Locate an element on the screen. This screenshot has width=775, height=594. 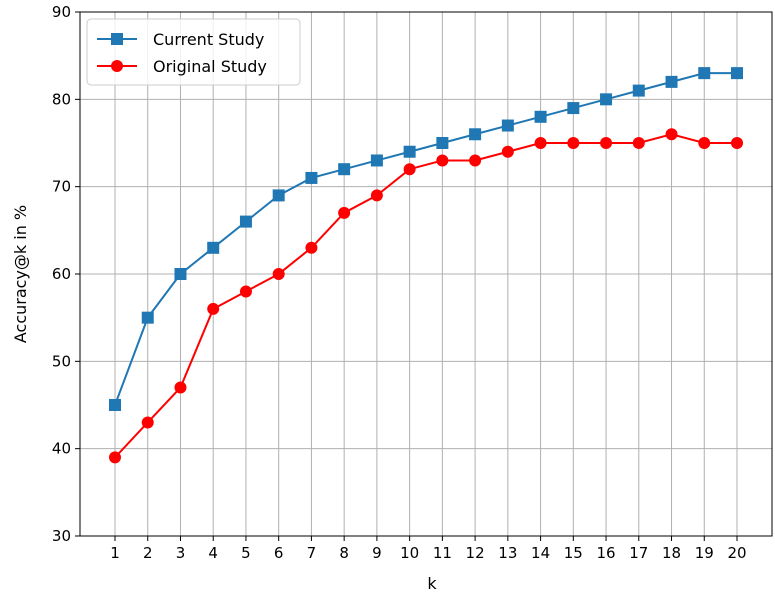
legend-item: Current Study is located at coordinates (180, 39).